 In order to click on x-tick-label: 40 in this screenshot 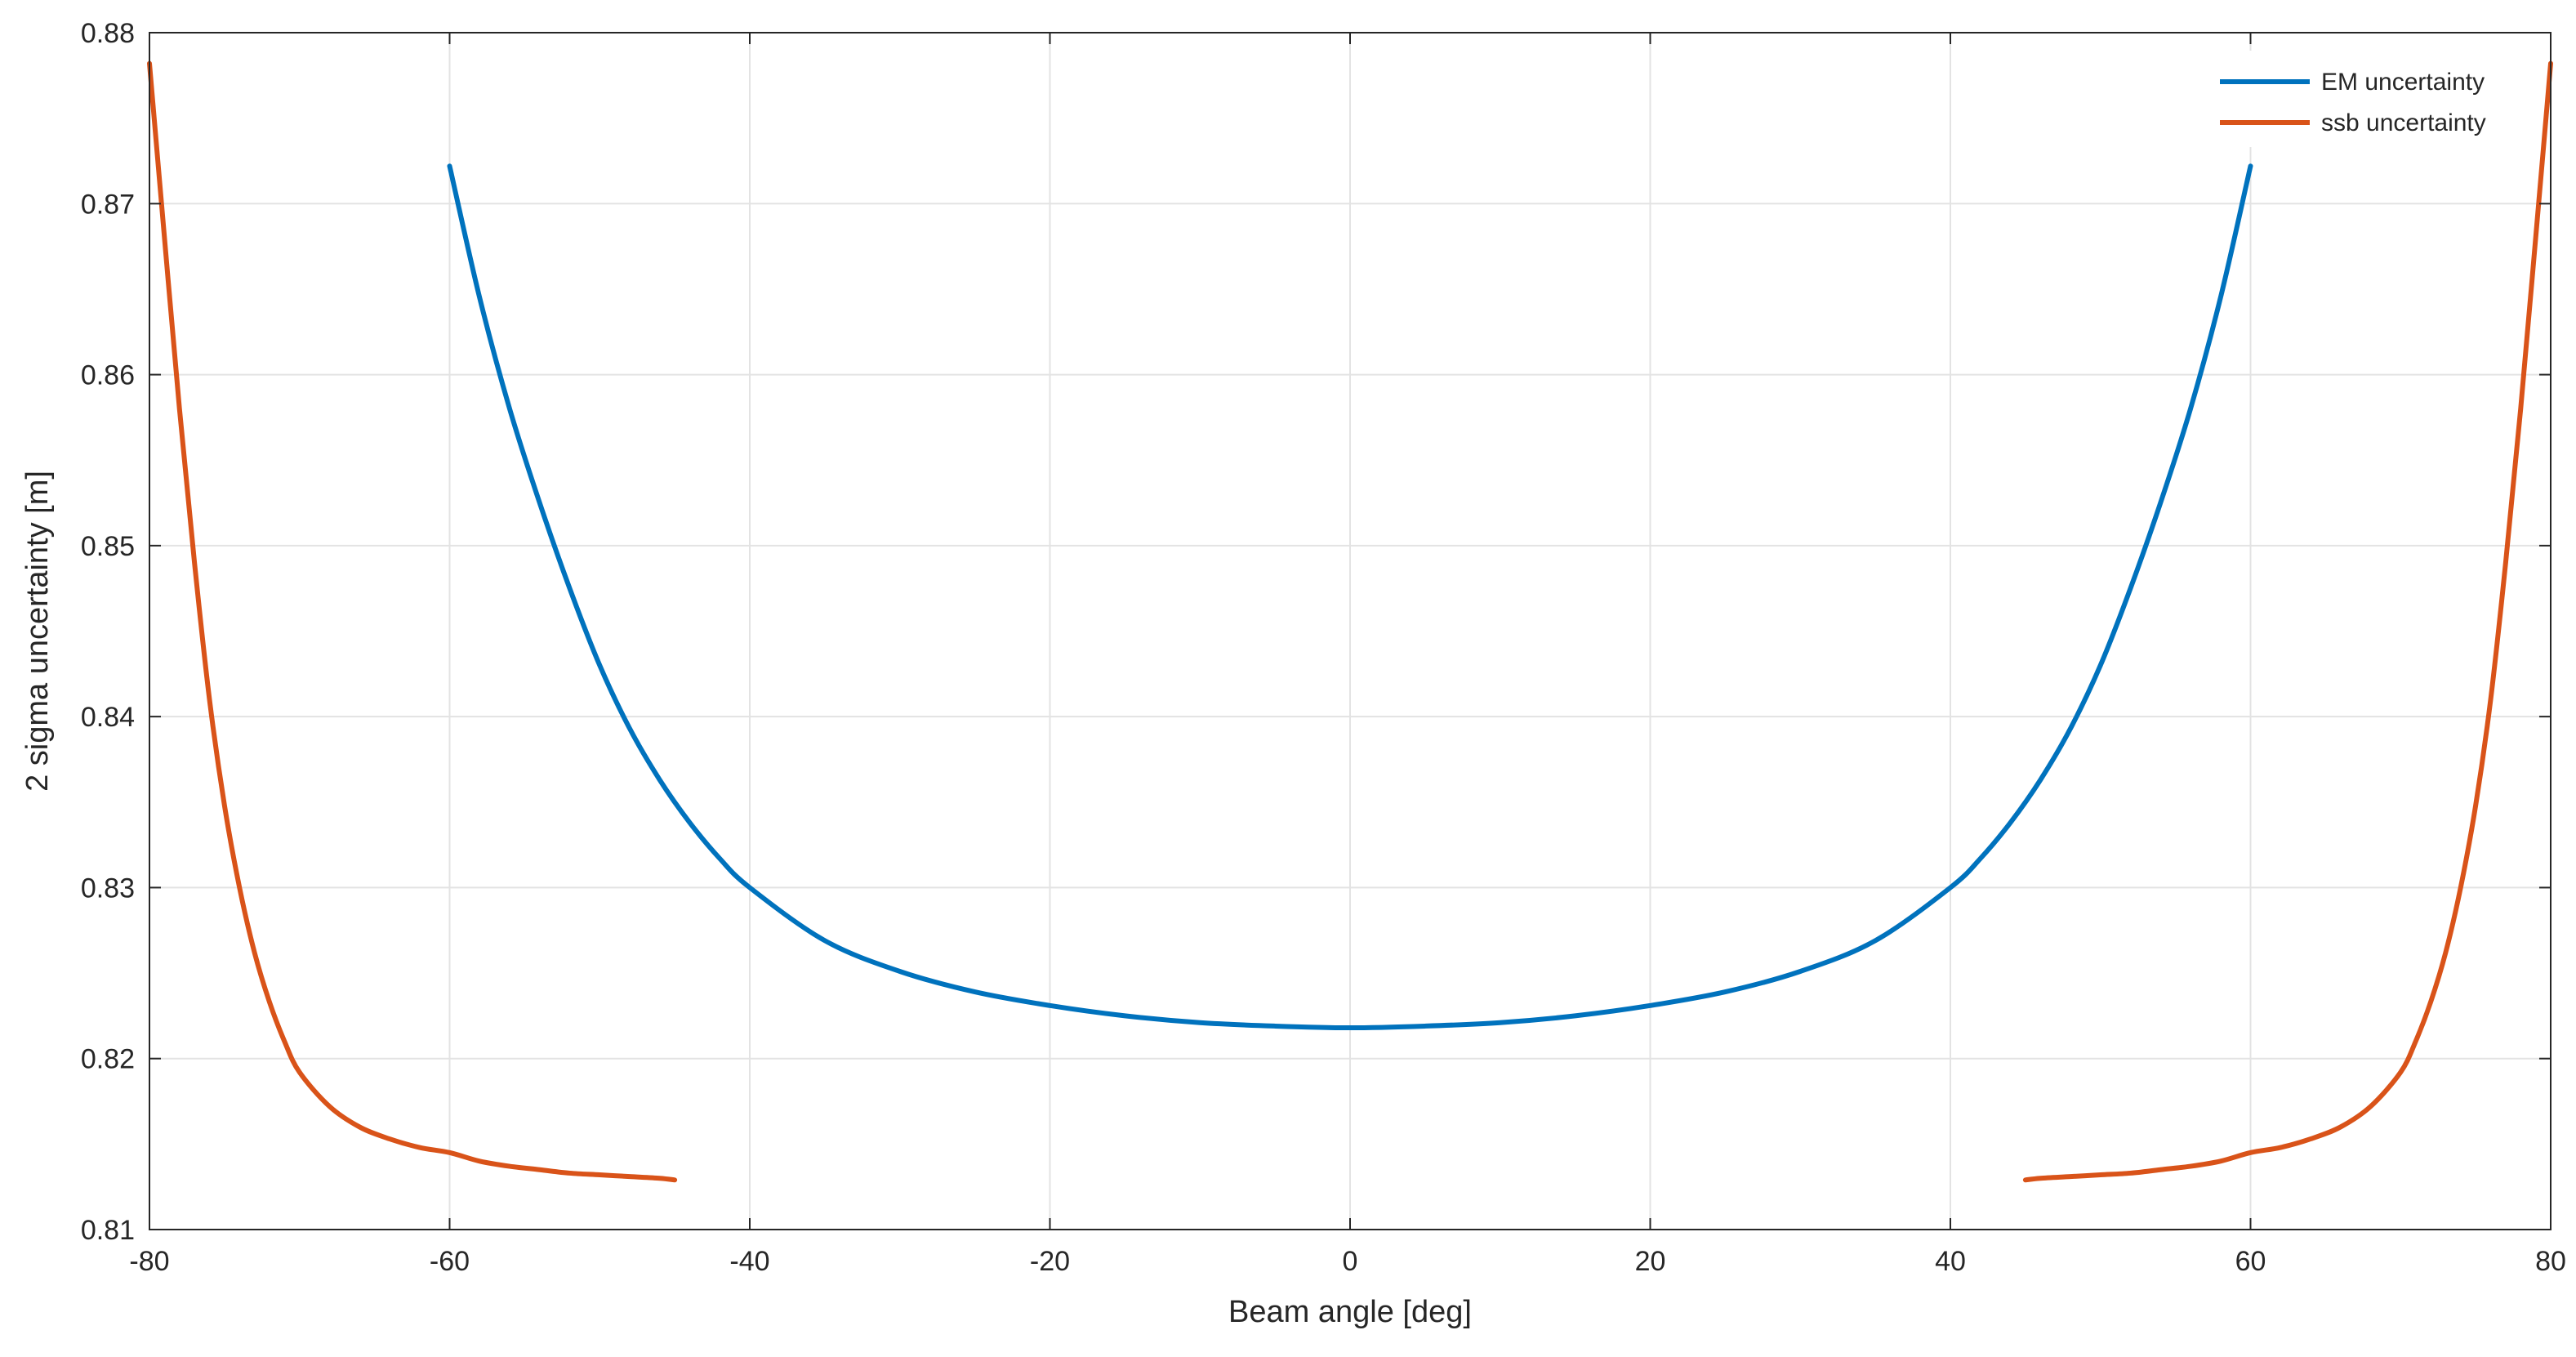, I will do `click(1951, 1261)`.